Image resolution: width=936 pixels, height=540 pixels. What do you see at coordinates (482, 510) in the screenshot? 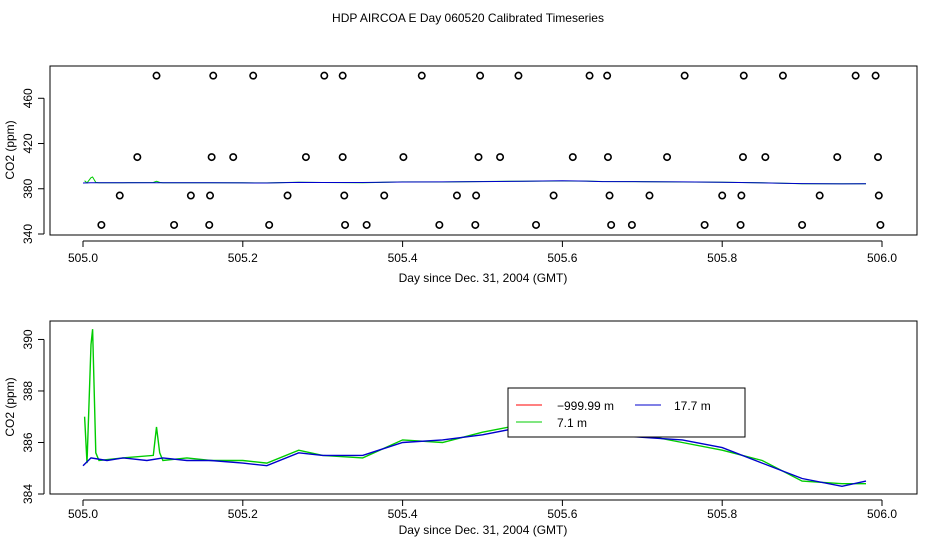
I see `bottom-x-axis: 505.0 505.2 505.4 505.6 505.8 506.0` at bounding box center [482, 510].